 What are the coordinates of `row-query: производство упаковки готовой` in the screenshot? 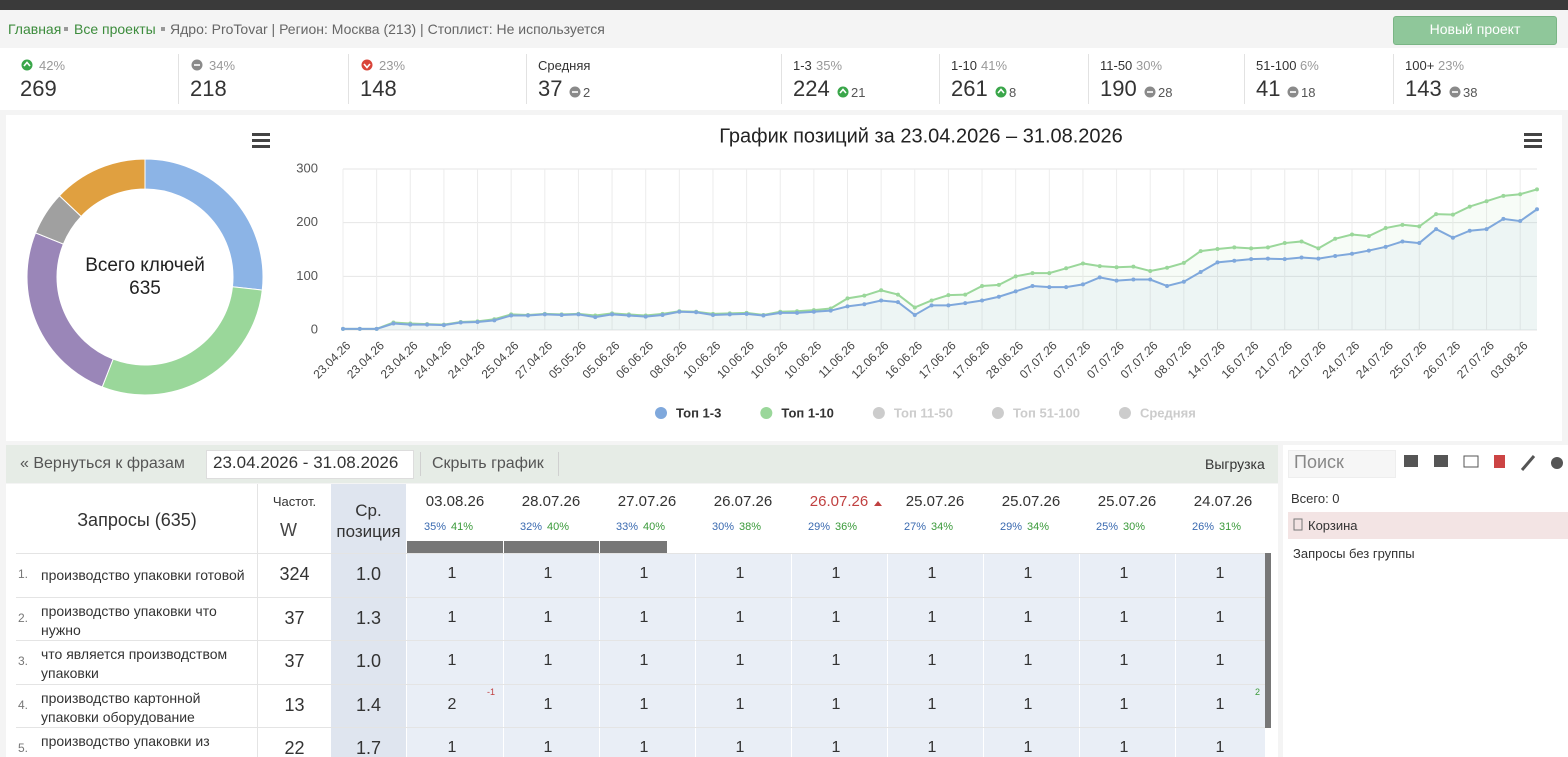 It's located at (143, 575).